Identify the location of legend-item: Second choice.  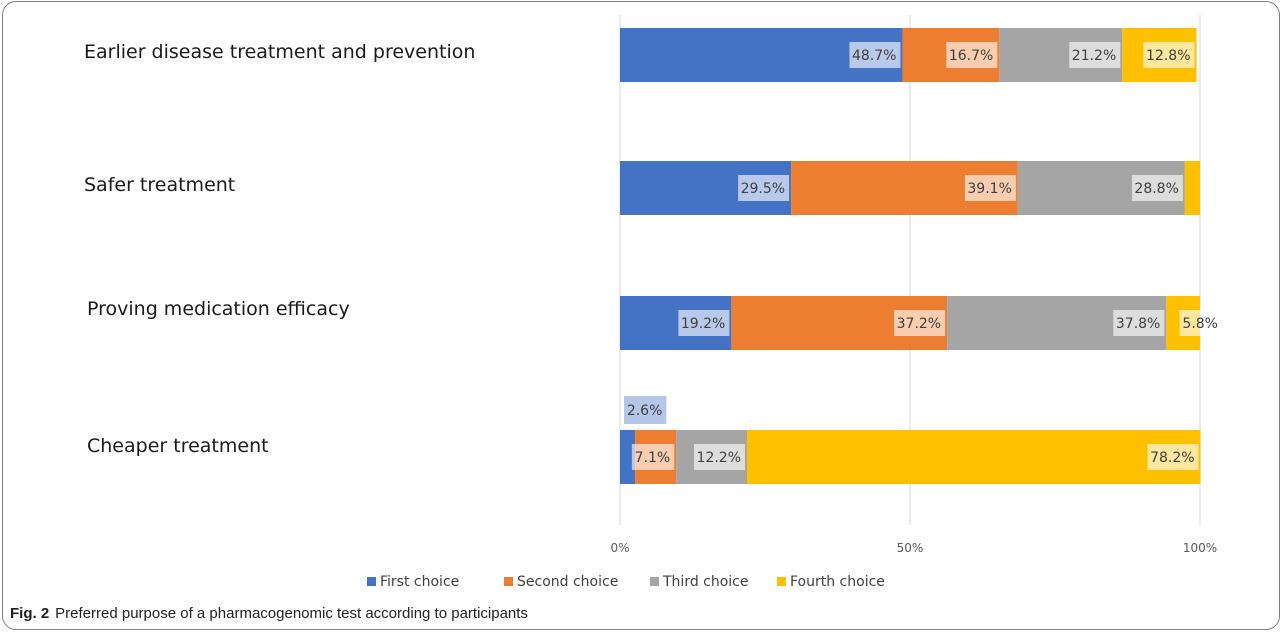
(561, 582).